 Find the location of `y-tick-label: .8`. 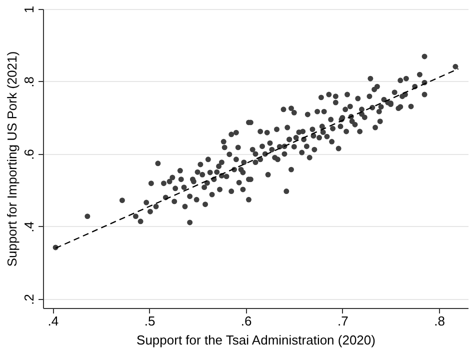

y-tick-label: .8 is located at coordinates (29, 82).